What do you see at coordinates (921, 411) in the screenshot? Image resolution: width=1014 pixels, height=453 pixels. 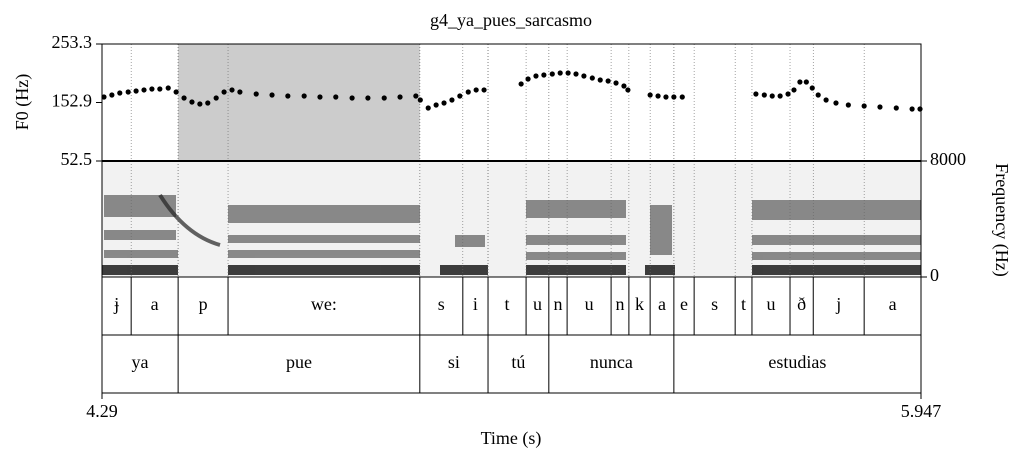 I see `x-tick-label: 5.947` at bounding box center [921, 411].